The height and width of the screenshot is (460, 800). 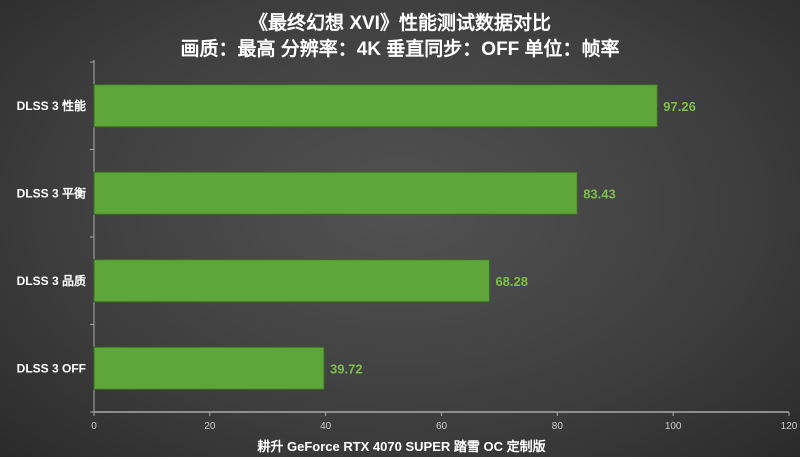 What do you see at coordinates (346, 368) in the screenshot?
I see `value-label: 39.72` at bounding box center [346, 368].